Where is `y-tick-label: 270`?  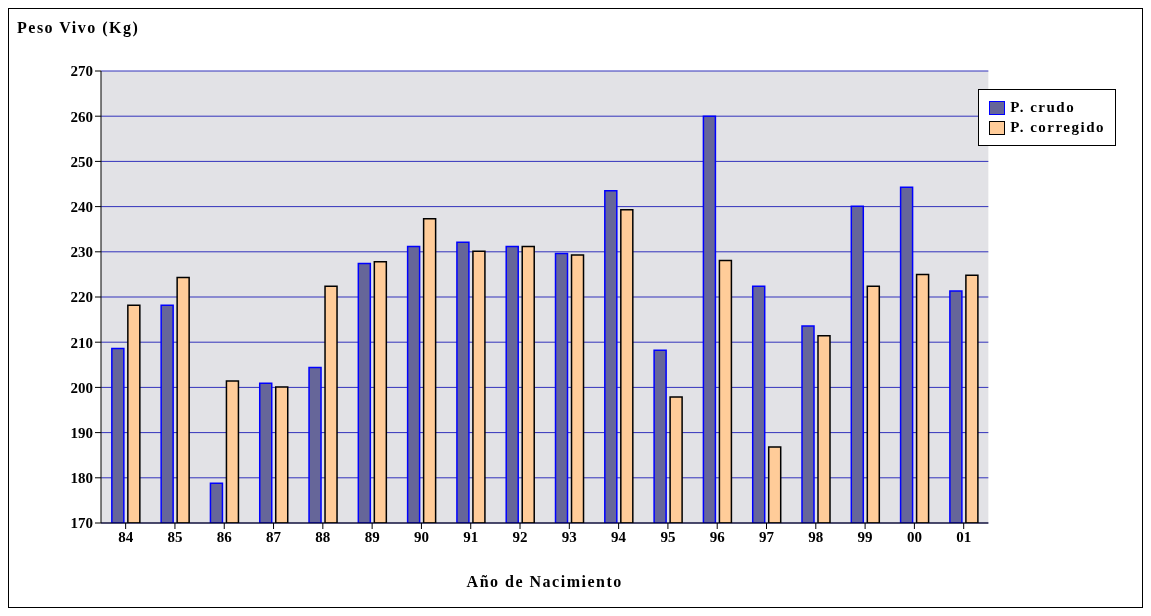
y-tick-label: 270 is located at coordinates (81, 71).